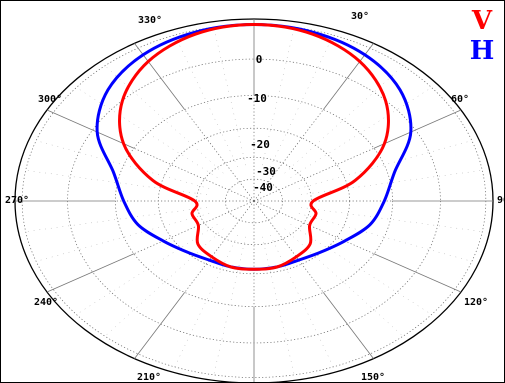 Image resolution: width=505 pixels, height=383 pixels. Describe the element at coordinates (476, 302) in the screenshot. I see `angle-label-120: 120°` at that location.